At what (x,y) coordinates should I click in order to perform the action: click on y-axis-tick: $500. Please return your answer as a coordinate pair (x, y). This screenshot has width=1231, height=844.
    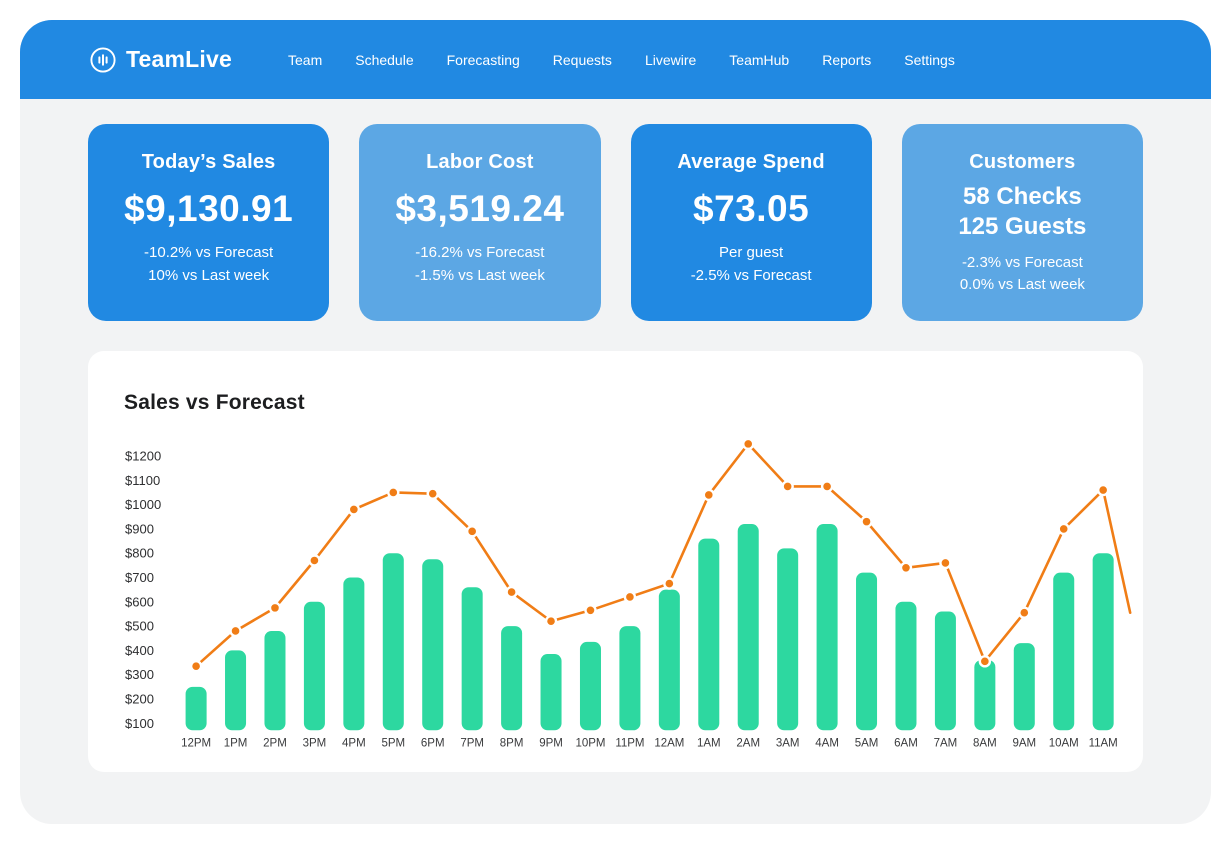
    Looking at the image, I should click on (139, 626).